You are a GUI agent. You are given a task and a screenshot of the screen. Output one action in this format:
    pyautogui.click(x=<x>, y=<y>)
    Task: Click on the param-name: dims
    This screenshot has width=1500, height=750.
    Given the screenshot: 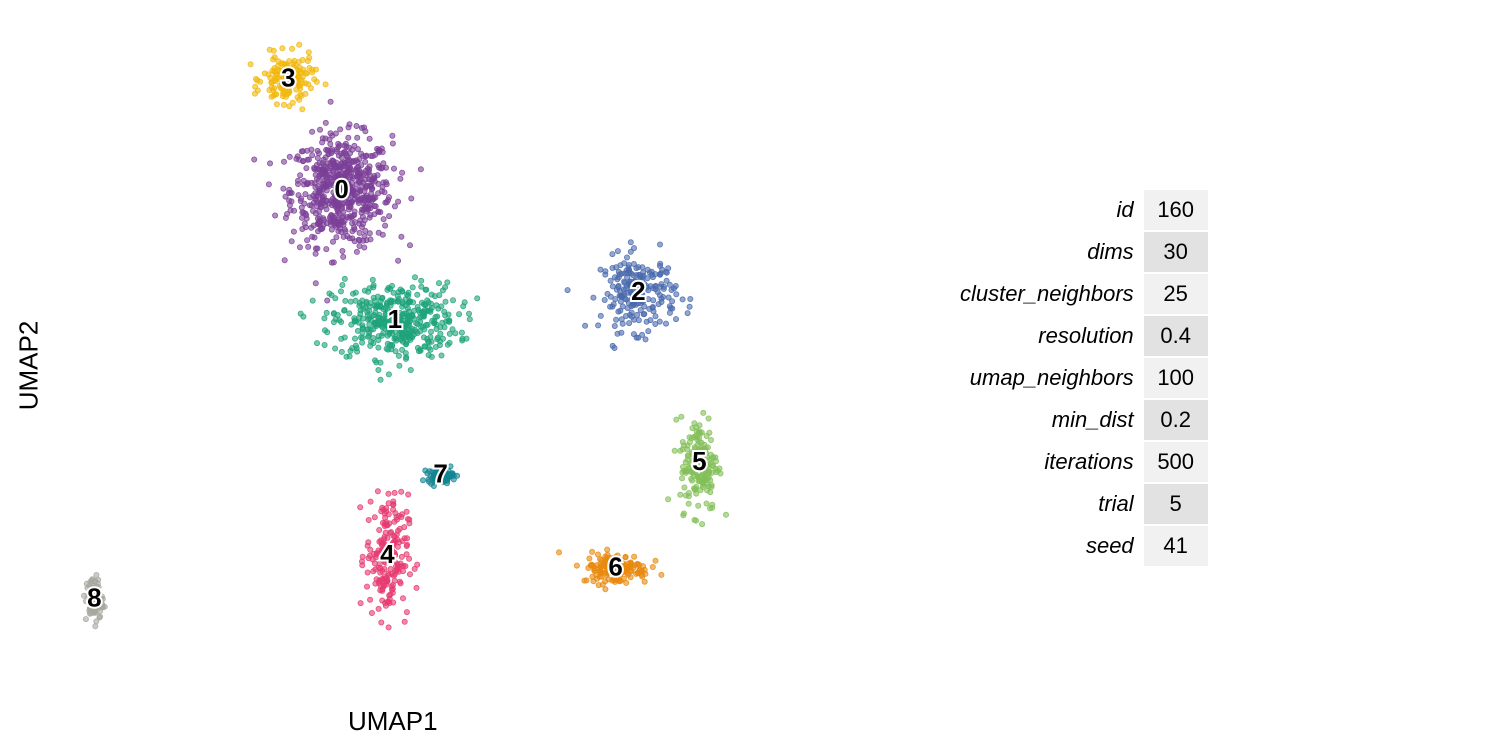 What is the action you would take?
    pyautogui.click(x=1110, y=251)
    